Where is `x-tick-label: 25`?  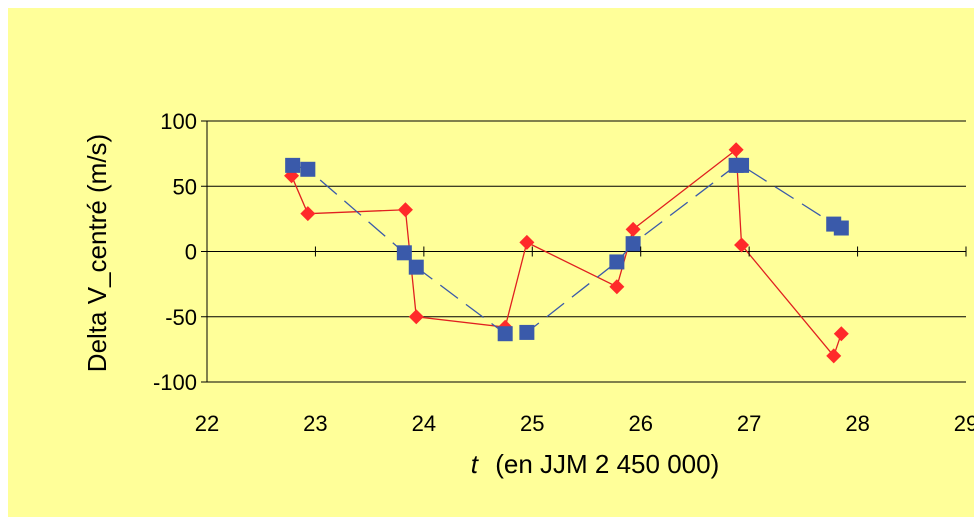
x-tick-label: 25 is located at coordinates (532, 423).